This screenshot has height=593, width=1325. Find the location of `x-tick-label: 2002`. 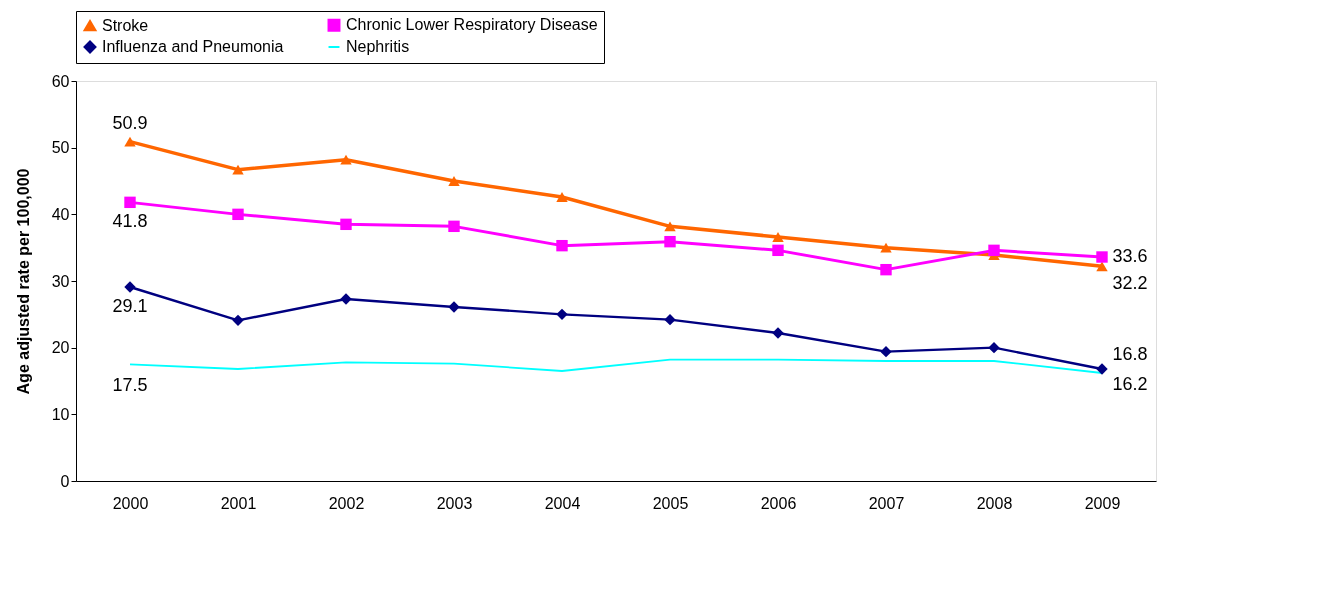

x-tick-label: 2002 is located at coordinates (346, 503).